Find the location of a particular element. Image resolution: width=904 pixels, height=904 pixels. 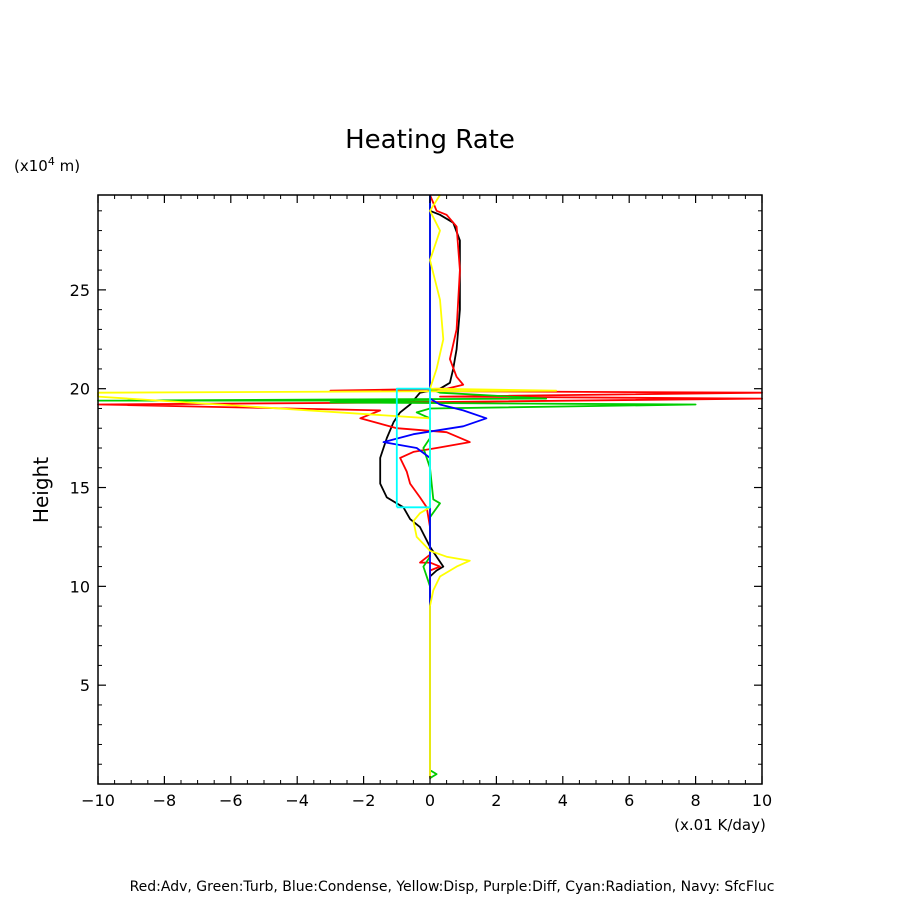

series-line-total is located at coordinates (420, 487).